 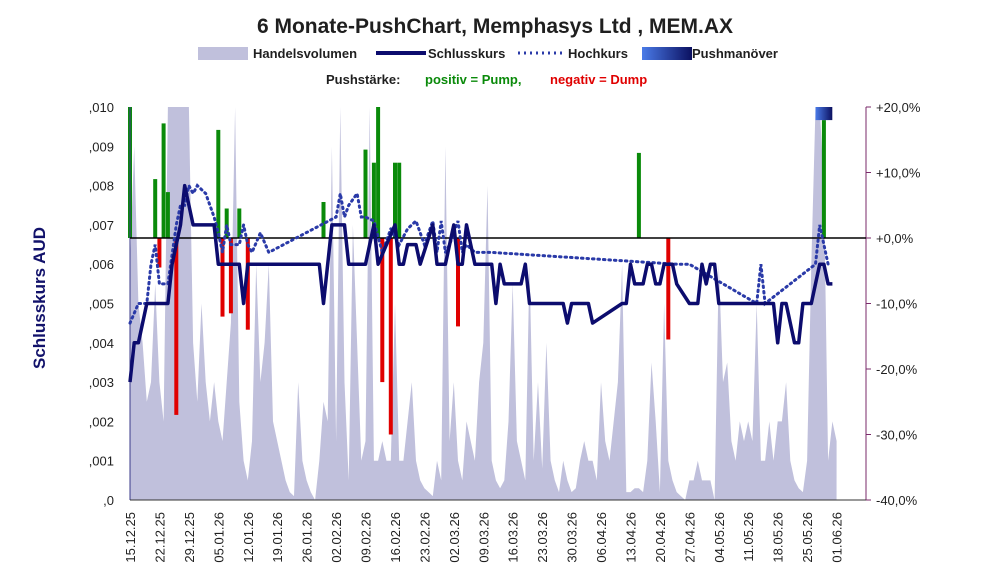 I want to click on y-right-tick-3: -10,0%, so click(x=897, y=304).